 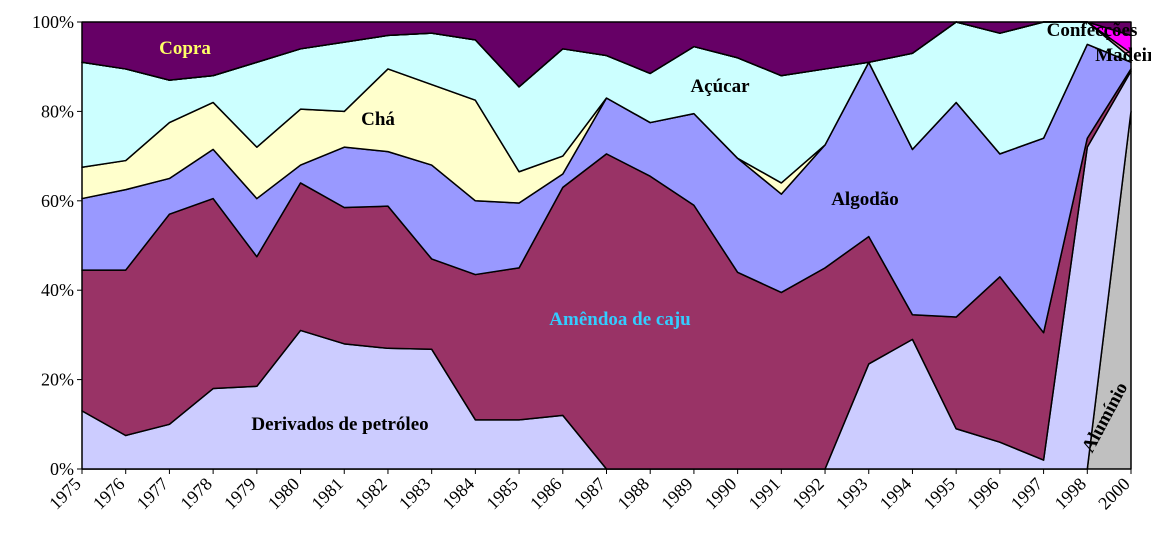 I want to click on x-tick-label: 1998, so click(x=1071, y=494).